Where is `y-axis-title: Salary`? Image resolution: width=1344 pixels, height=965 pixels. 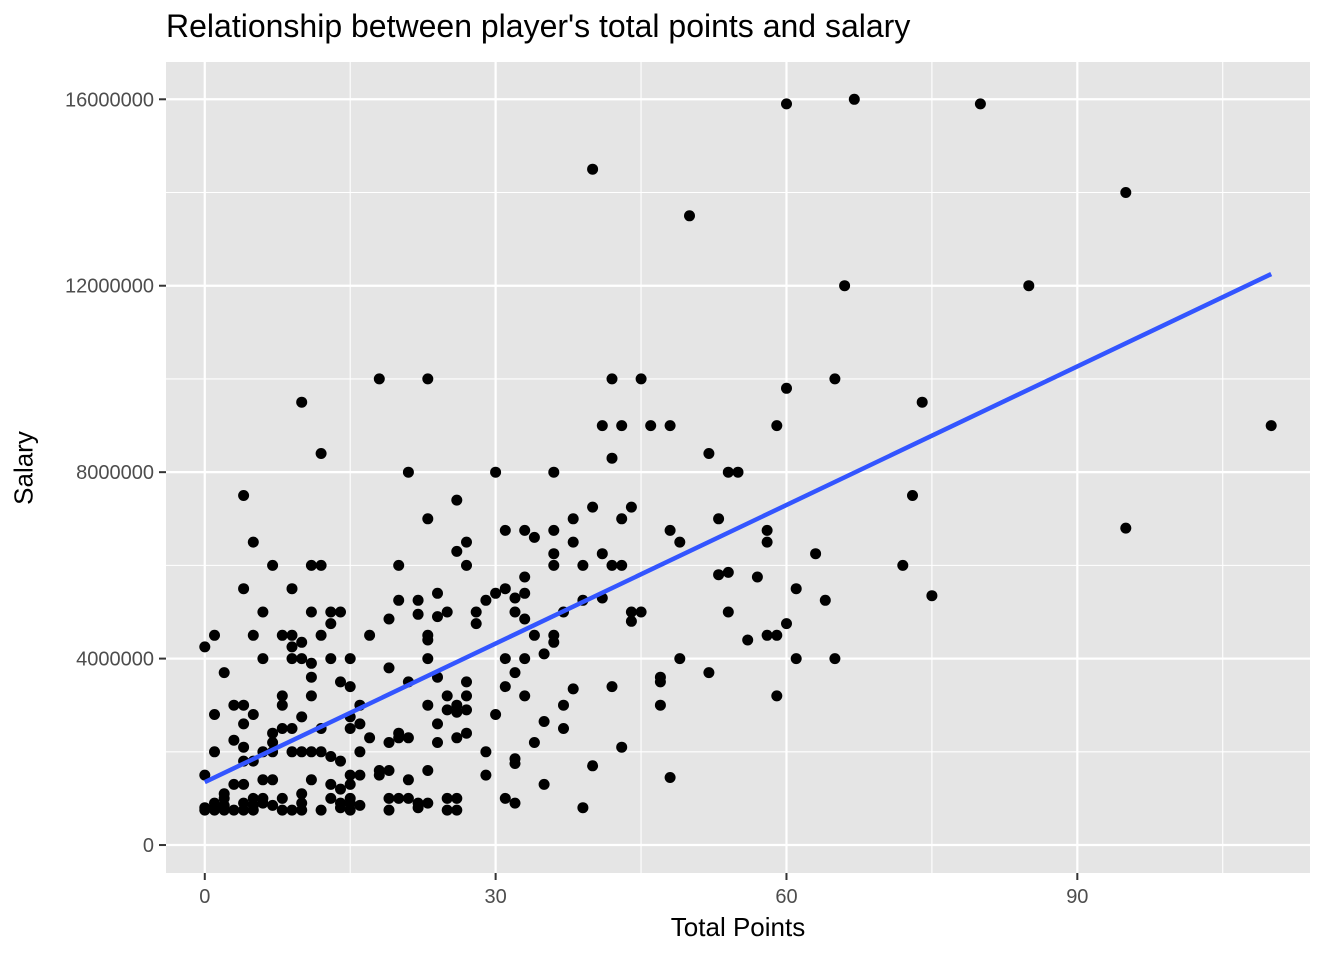 y-axis-title: Salary is located at coordinates (23, 468).